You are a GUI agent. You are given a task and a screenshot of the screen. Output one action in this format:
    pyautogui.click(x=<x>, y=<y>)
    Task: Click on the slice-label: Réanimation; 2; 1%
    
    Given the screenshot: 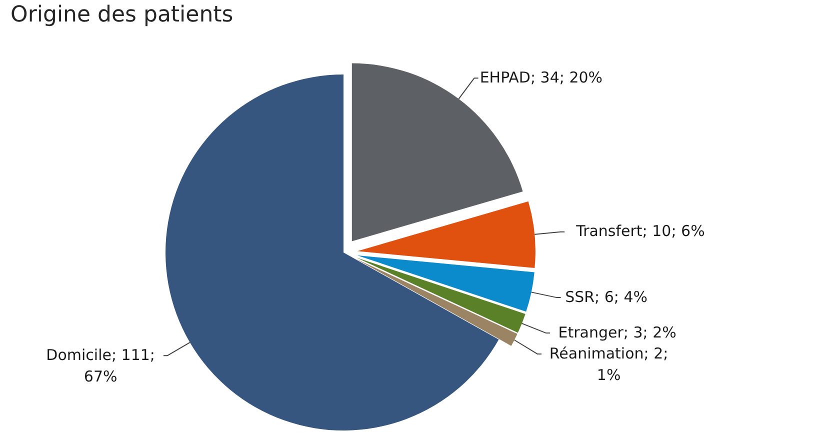 What is the action you would take?
    pyautogui.click(x=608, y=364)
    